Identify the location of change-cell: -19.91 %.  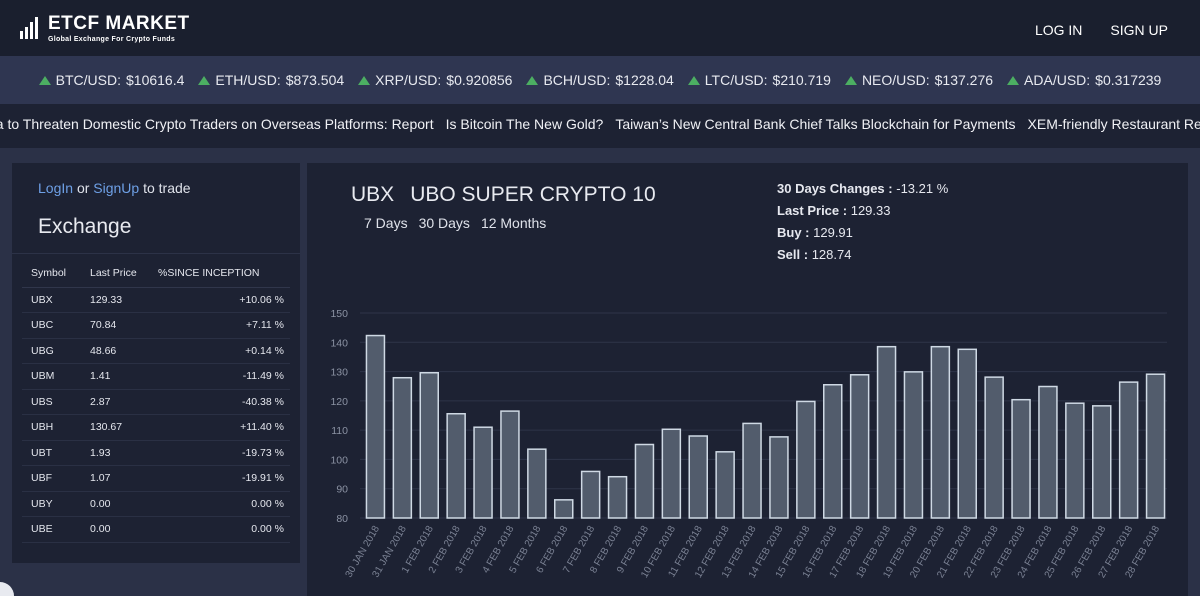
(224, 478).